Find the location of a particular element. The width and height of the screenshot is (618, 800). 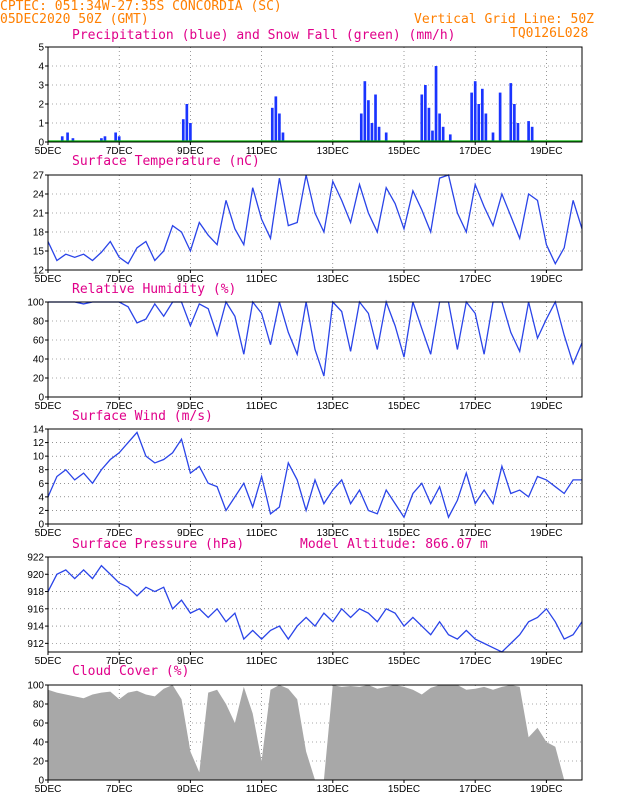

y-tick-label: 1 is located at coordinates (41, 124).